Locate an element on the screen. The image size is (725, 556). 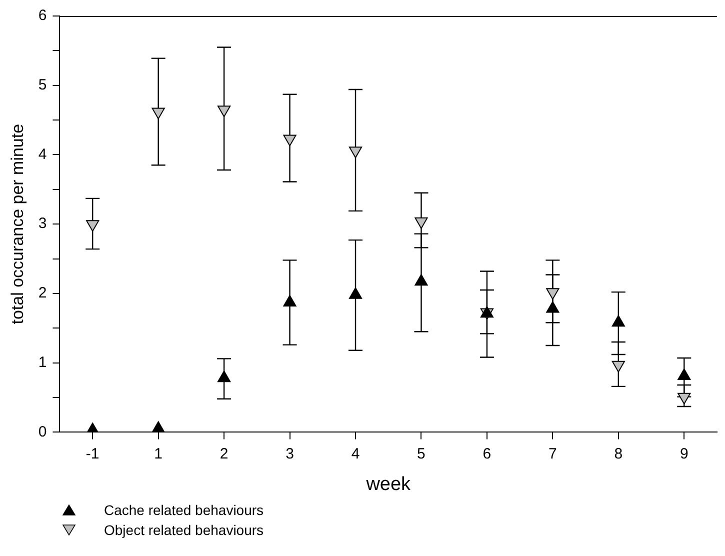
y-tick-label: 6 is located at coordinates (42, 15).